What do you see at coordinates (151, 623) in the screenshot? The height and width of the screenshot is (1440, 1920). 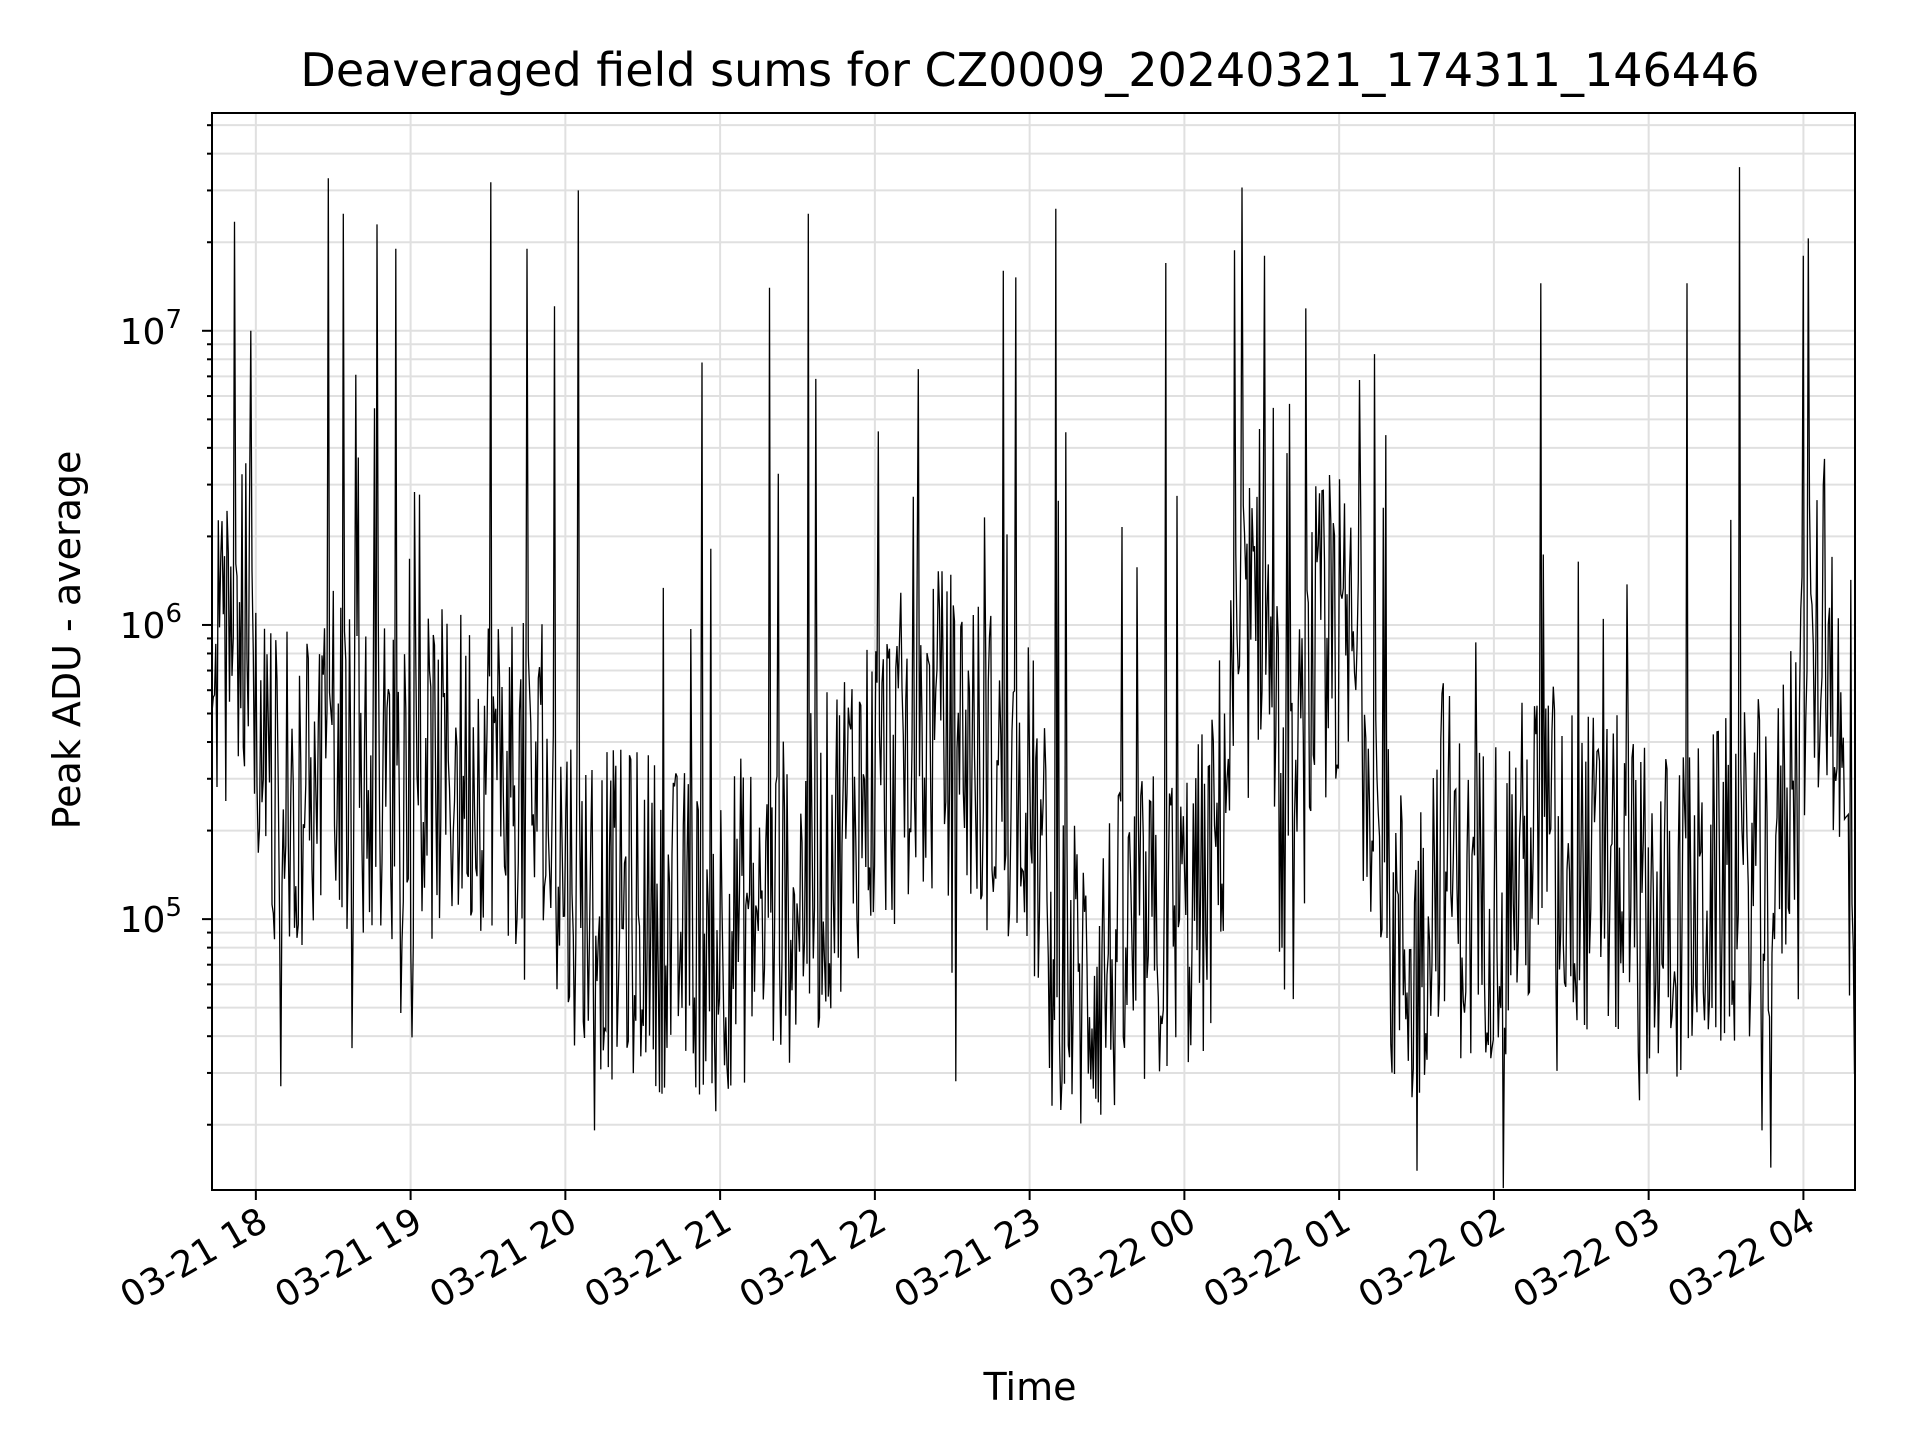 I see `y-tick-label: 10⁶` at bounding box center [151, 623].